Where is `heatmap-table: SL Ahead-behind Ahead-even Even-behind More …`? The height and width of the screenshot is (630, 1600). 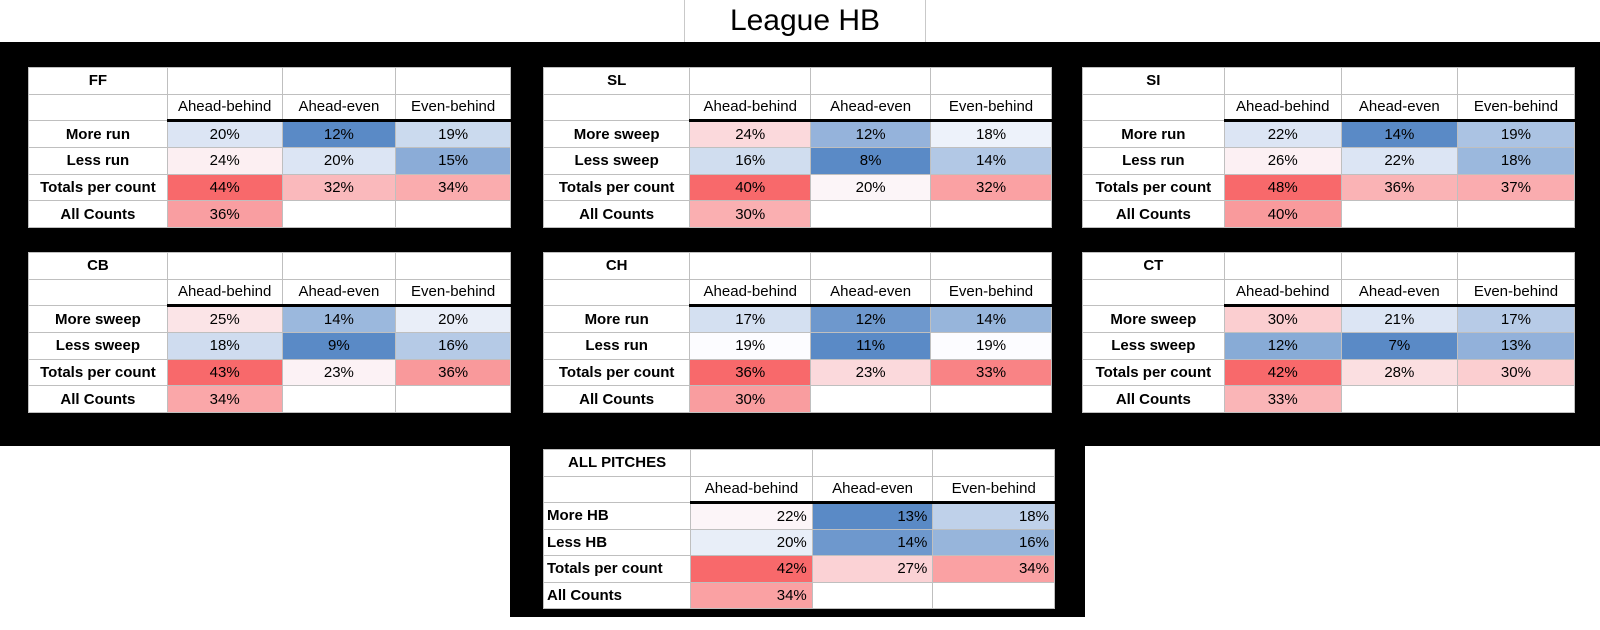 heatmap-table: SL Ahead-behind Ahead-even Even-behind More … is located at coordinates (797, 147).